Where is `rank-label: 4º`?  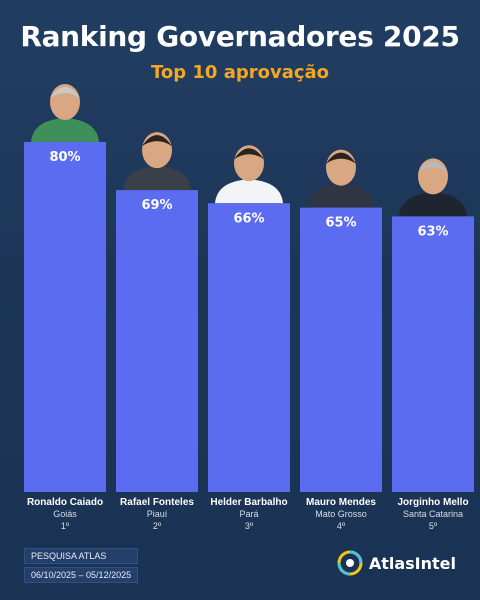 rank-label: 4º is located at coordinates (341, 526).